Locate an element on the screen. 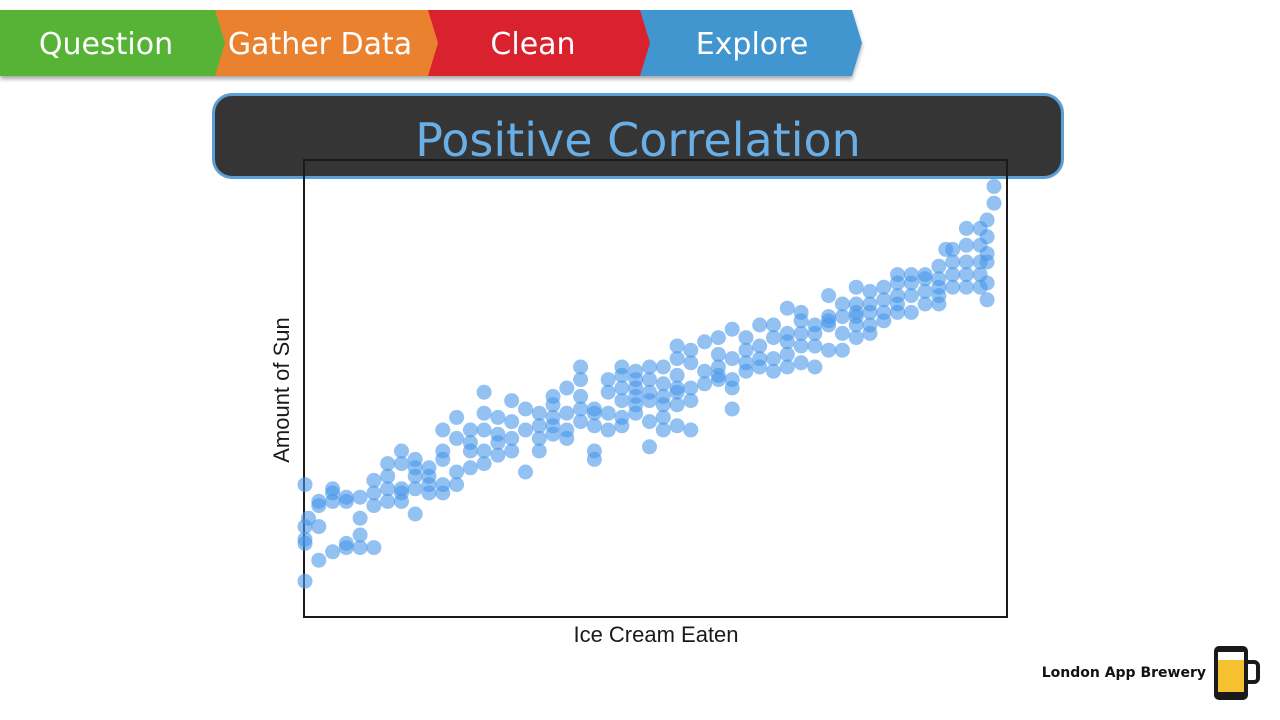 Image resolution: width=1280 pixels, height=720 pixels. step-question is located at coordinates (112, 43).